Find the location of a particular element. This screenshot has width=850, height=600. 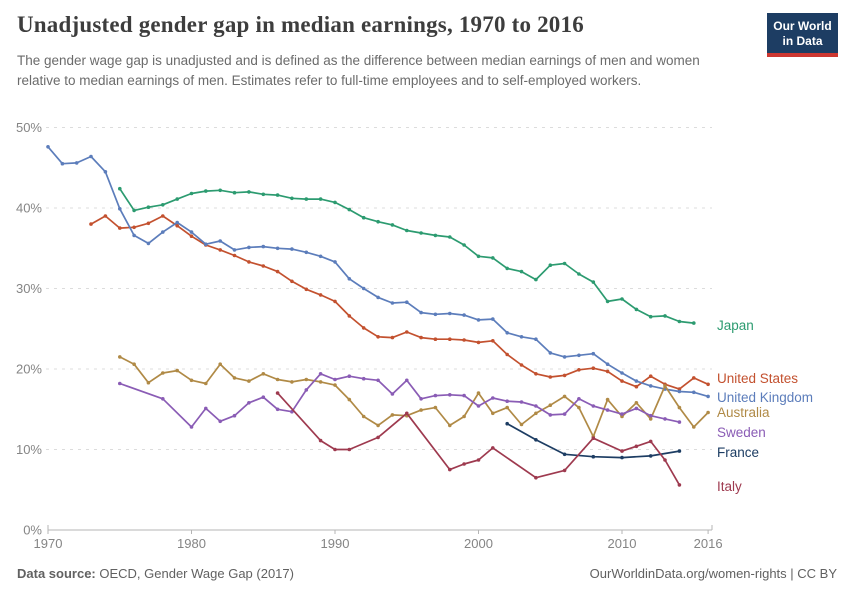

series-point-sweden-1990 is located at coordinates (335, 379).